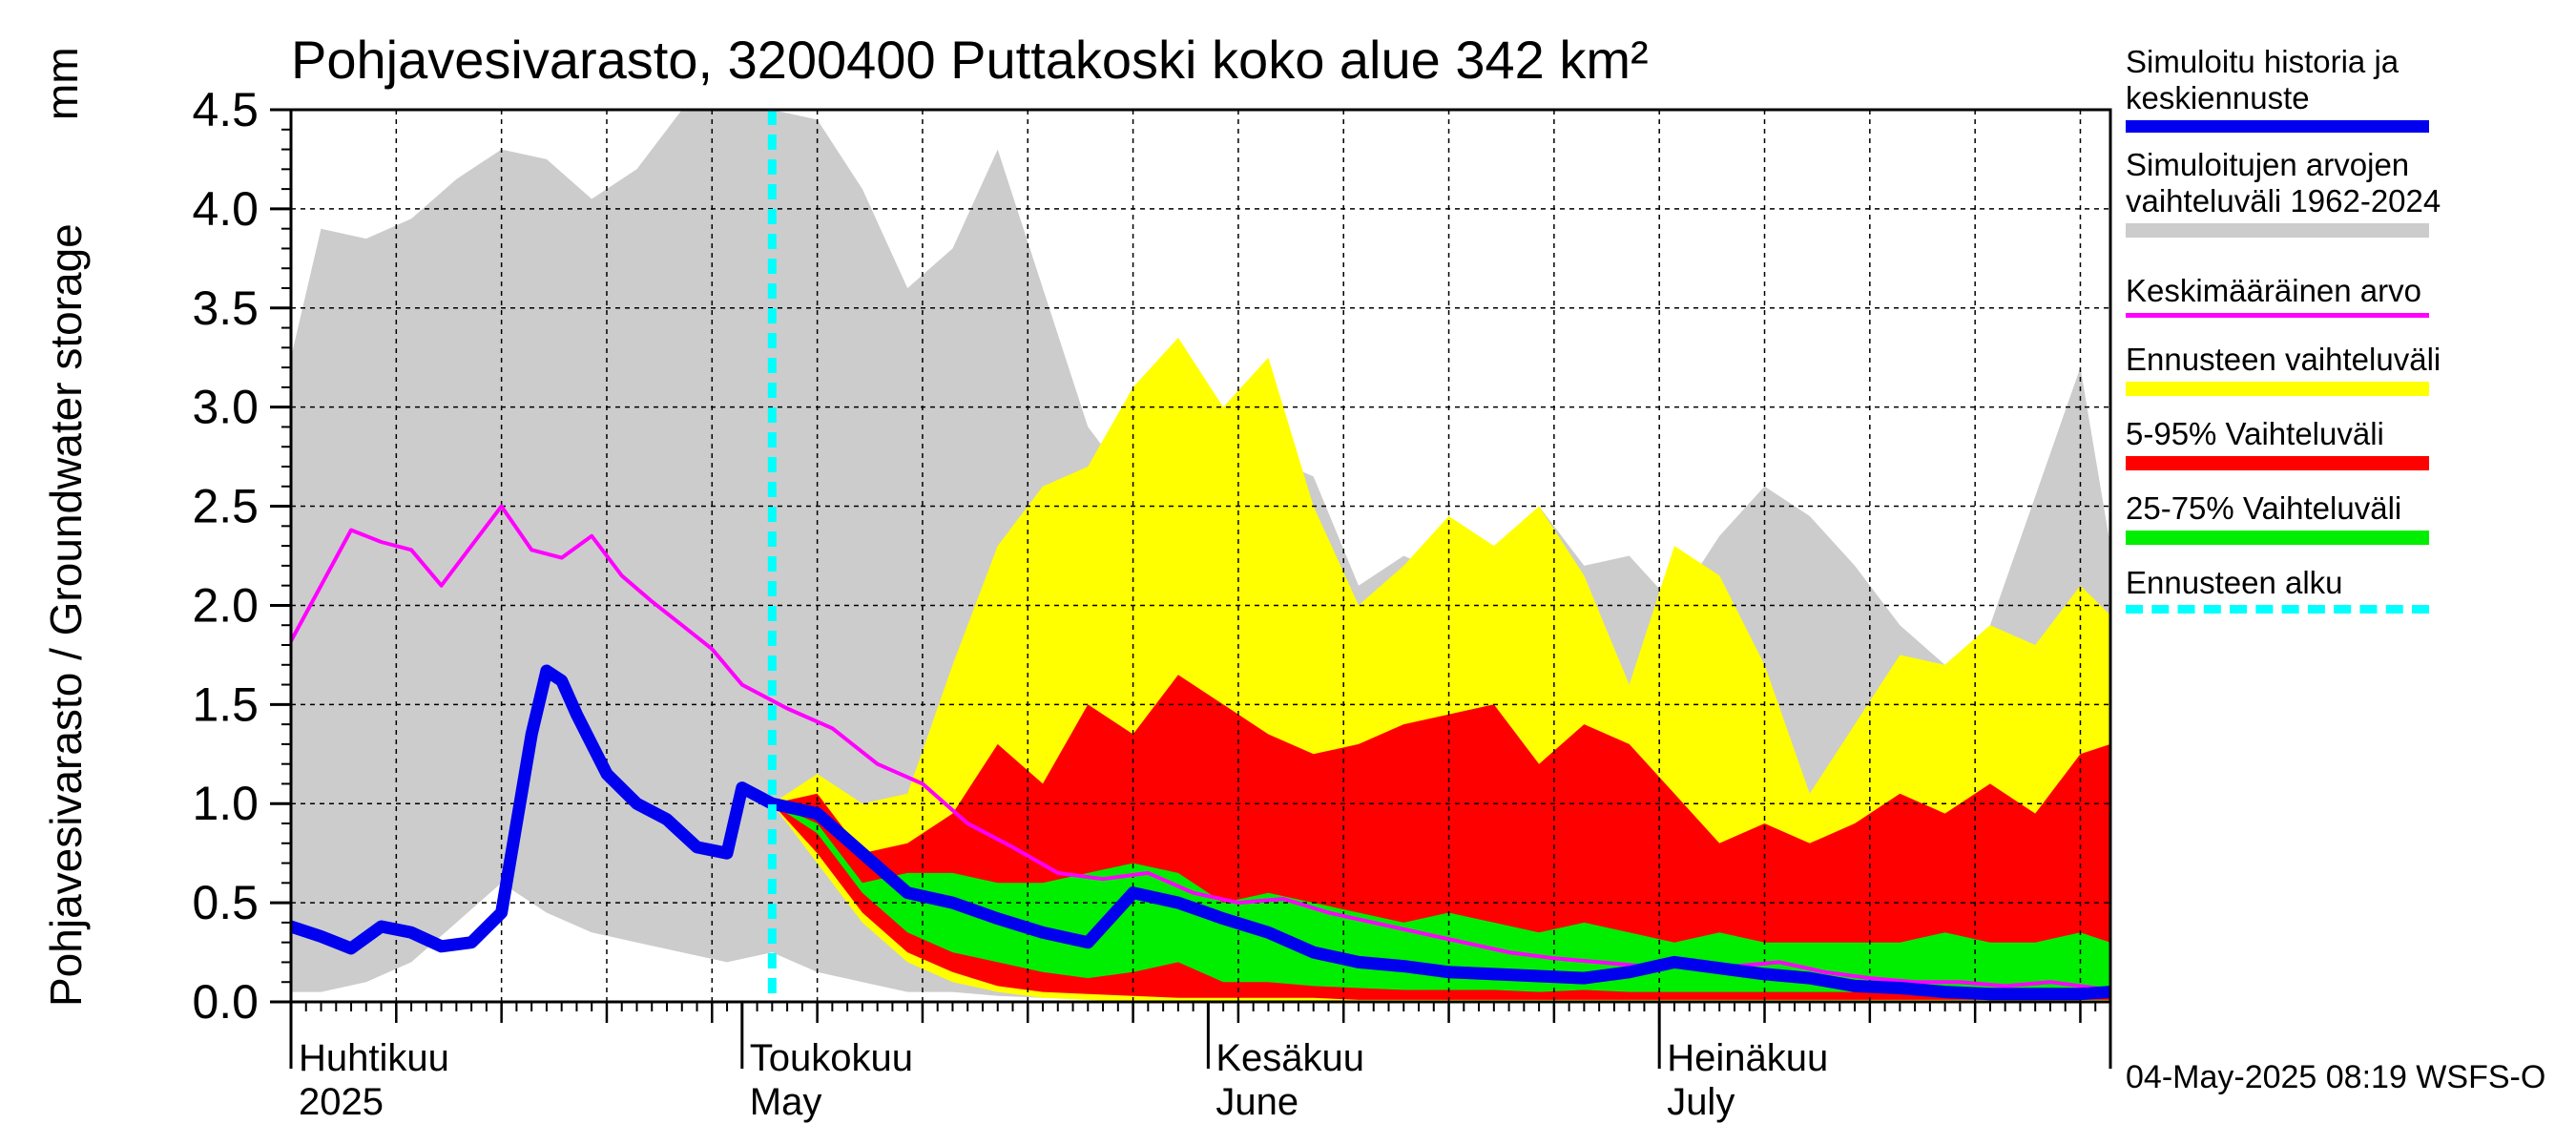 This screenshot has height=1145, width=2576. Describe the element at coordinates (2345, 602) in the screenshot. I see `legend-entry: Ennusteen alku` at that location.